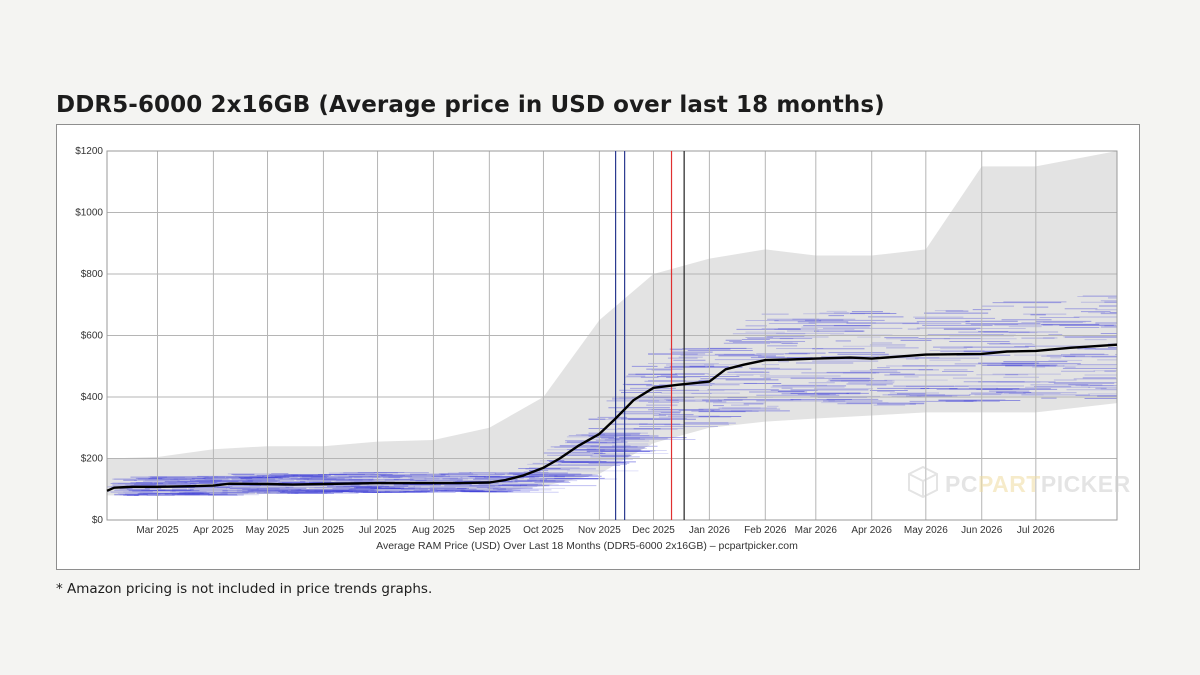 The width and height of the screenshot is (1200, 675). What do you see at coordinates (324, 530) in the screenshot?
I see `x-tick-label: Jun 2025` at bounding box center [324, 530].